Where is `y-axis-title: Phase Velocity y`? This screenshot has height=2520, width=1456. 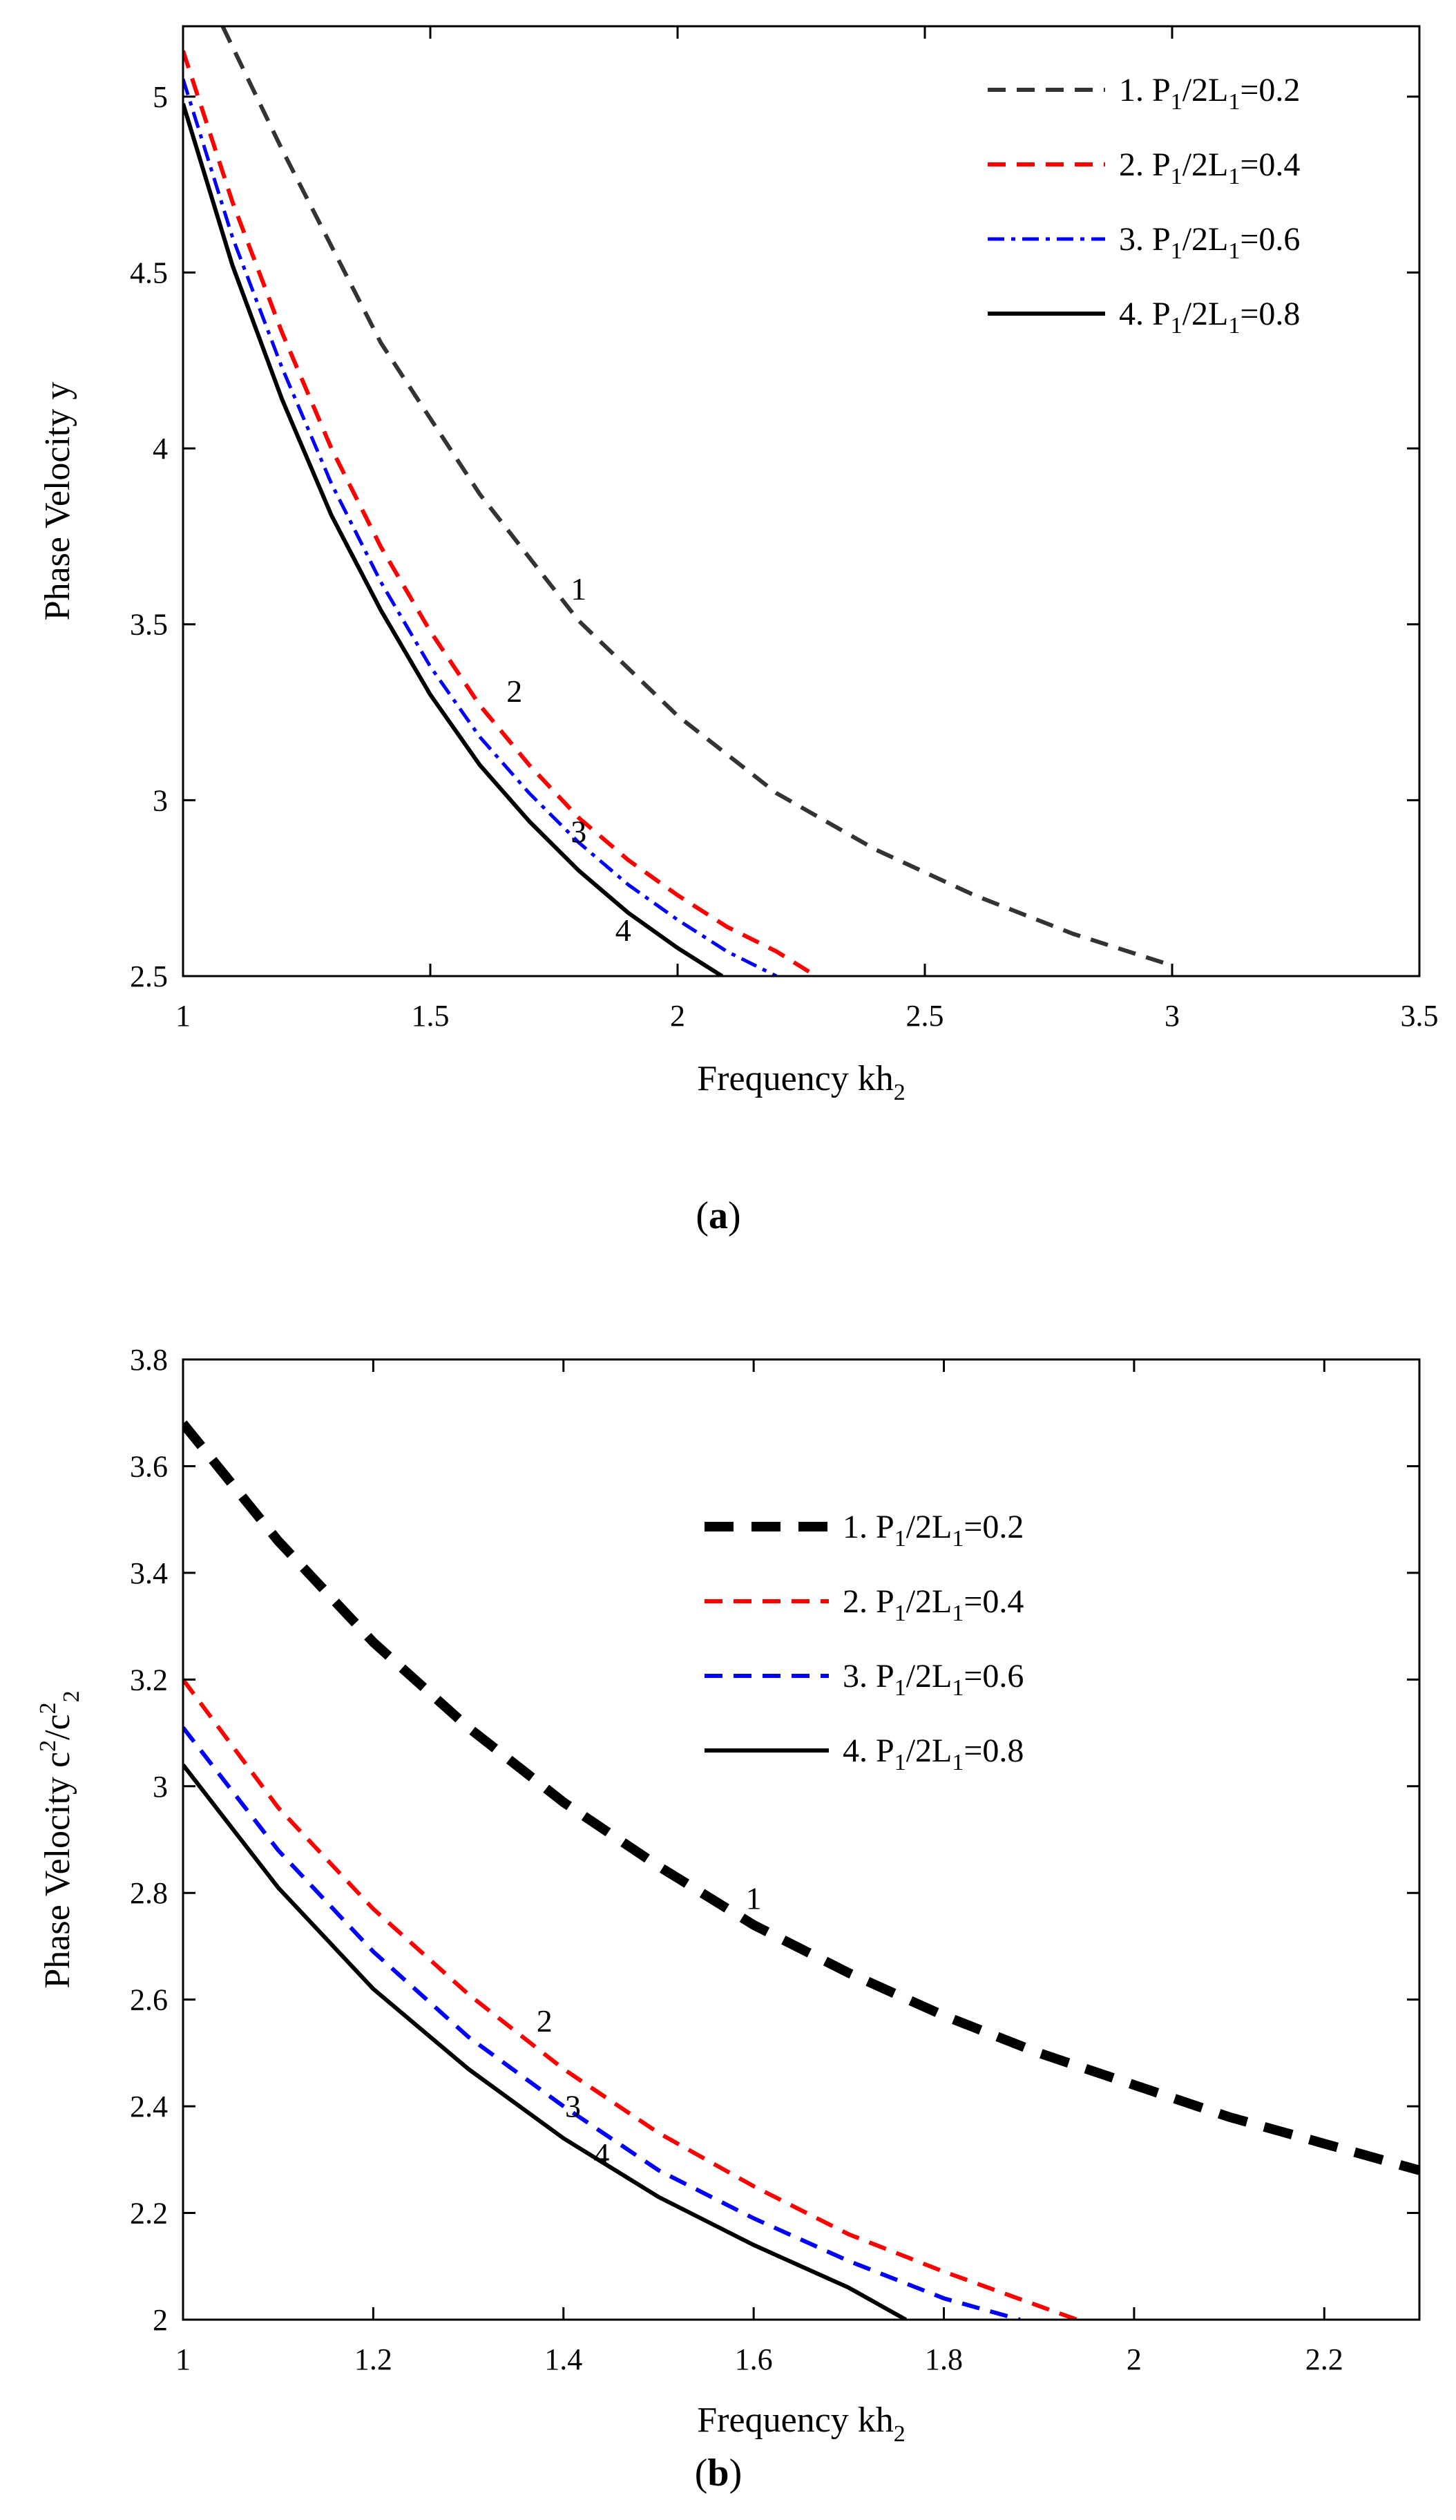
y-axis-title: Phase Velocity y is located at coordinates (57, 501).